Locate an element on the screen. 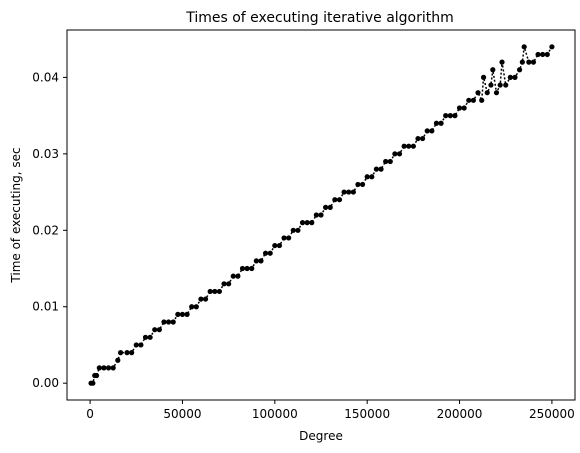 The width and height of the screenshot is (580, 453). y-axis: 0.00 0.01 0.02 0.03 0.04 is located at coordinates (49, 230).